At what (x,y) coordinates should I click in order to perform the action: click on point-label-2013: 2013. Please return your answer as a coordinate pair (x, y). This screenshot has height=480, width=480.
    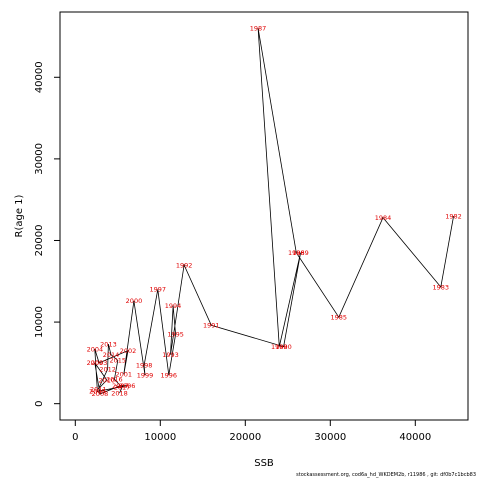
    Looking at the image, I should click on (108, 344).